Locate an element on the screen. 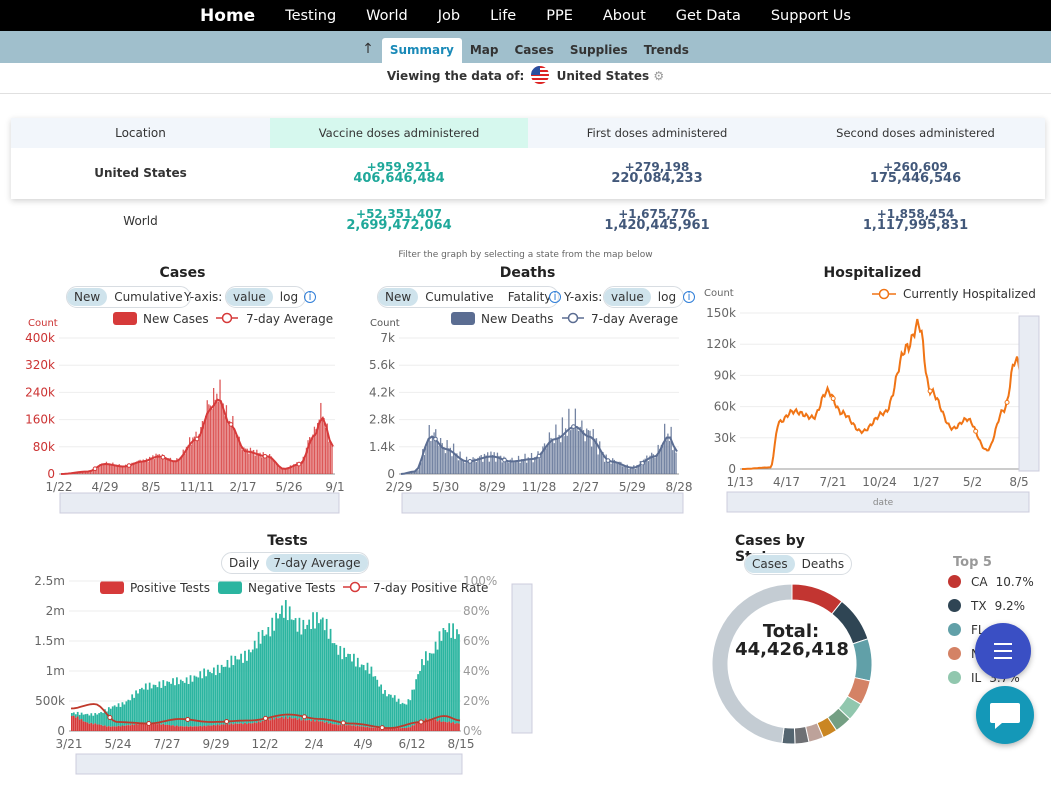 The image size is (1051, 791). tab-summary: Summary is located at coordinates (421, 50).